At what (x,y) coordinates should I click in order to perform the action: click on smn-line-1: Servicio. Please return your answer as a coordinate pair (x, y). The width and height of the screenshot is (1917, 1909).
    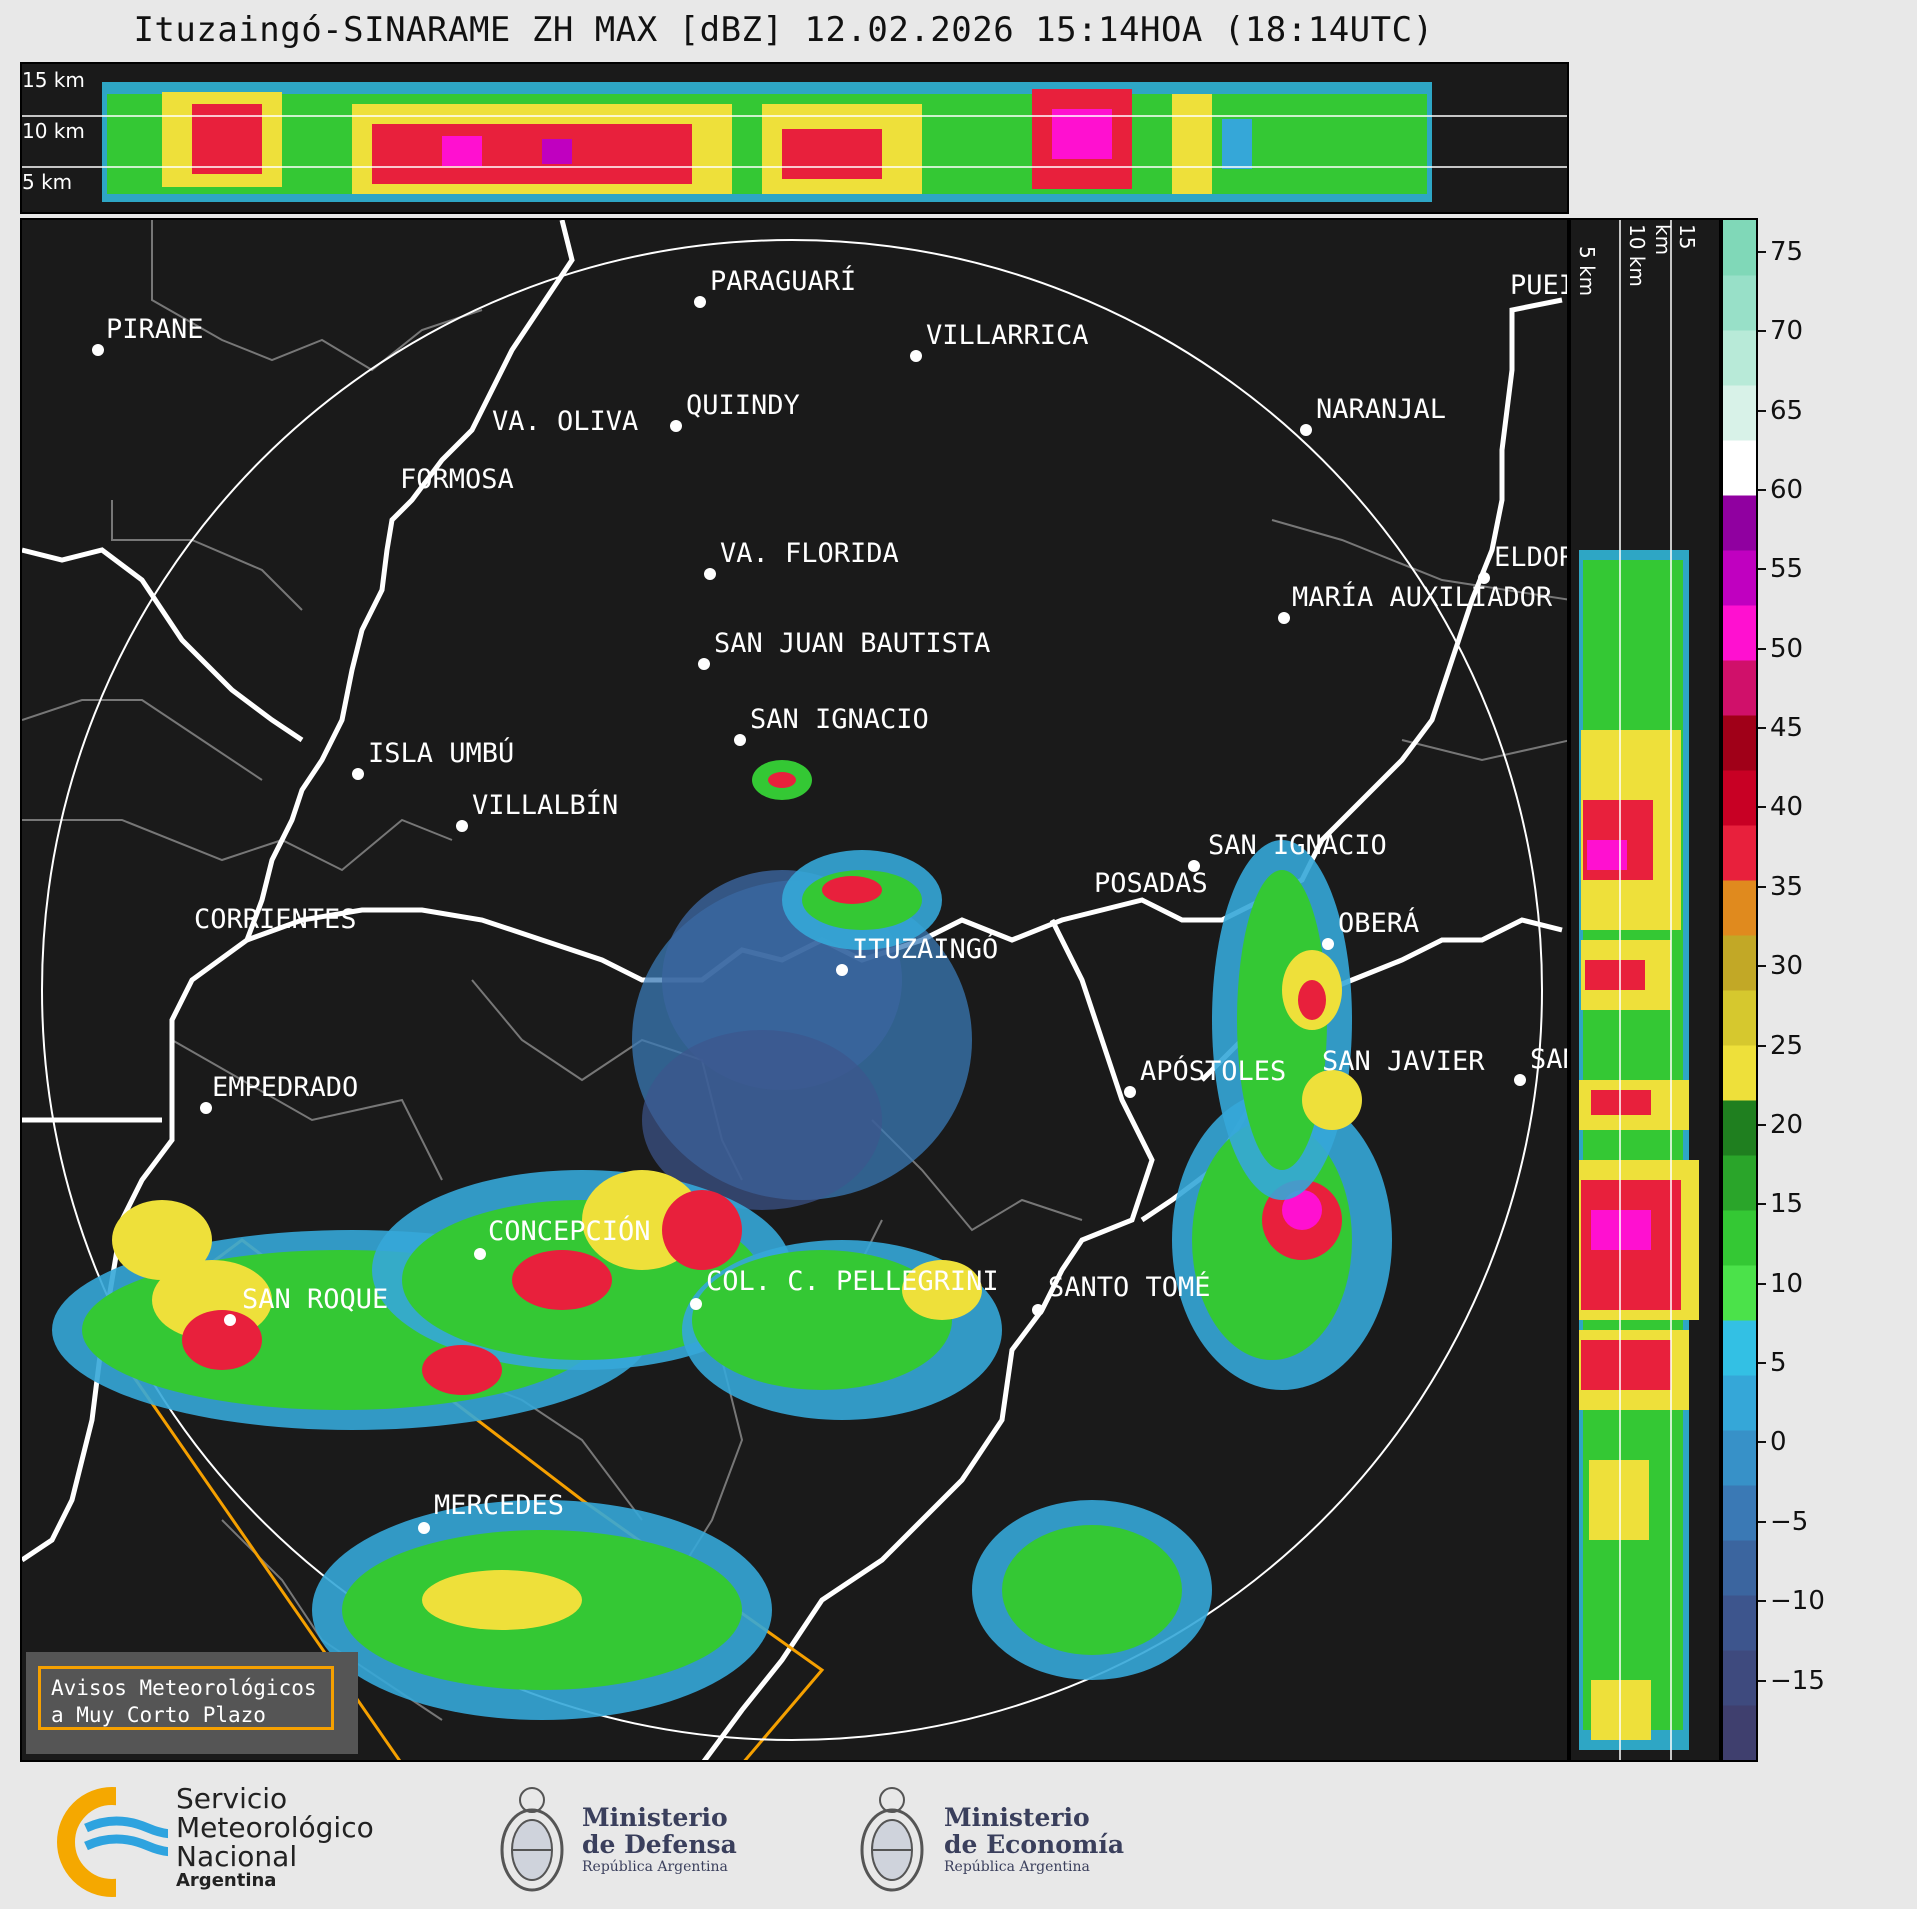
    Looking at the image, I should click on (232, 1798).